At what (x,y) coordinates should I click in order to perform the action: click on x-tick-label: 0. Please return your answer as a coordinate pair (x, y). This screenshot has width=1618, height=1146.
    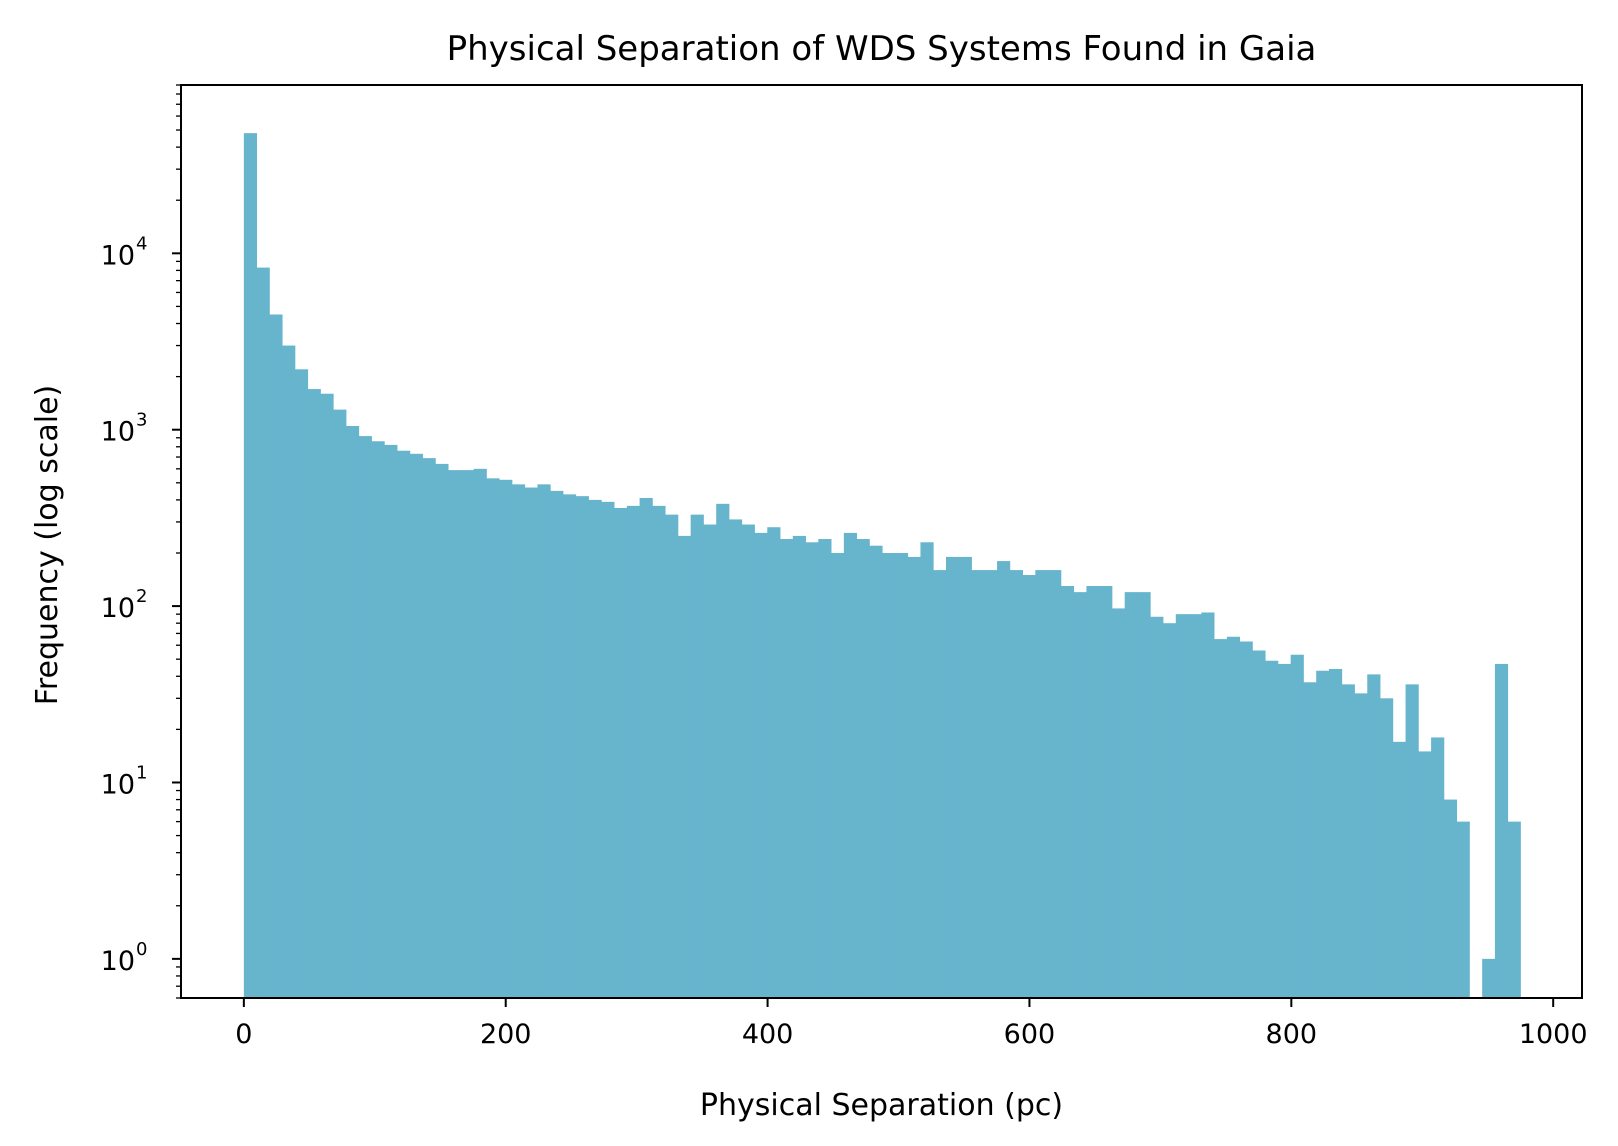
    Looking at the image, I should click on (243, 1034).